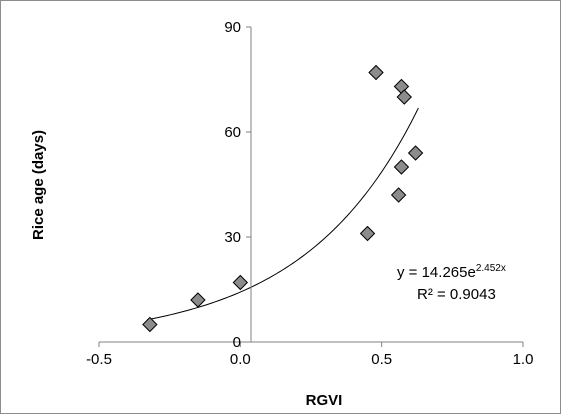 The image size is (561, 415). I want to click on x-tick-label: 0.0, so click(240, 359).